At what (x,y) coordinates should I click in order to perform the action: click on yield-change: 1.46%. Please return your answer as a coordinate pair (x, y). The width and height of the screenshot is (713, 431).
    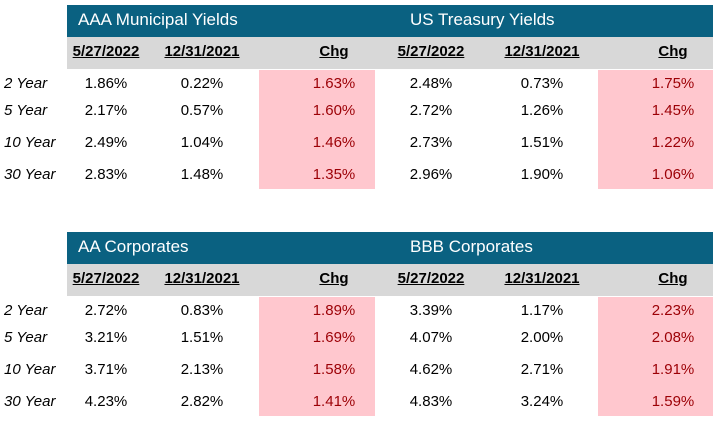
    Looking at the image, I should click on (334, 142).